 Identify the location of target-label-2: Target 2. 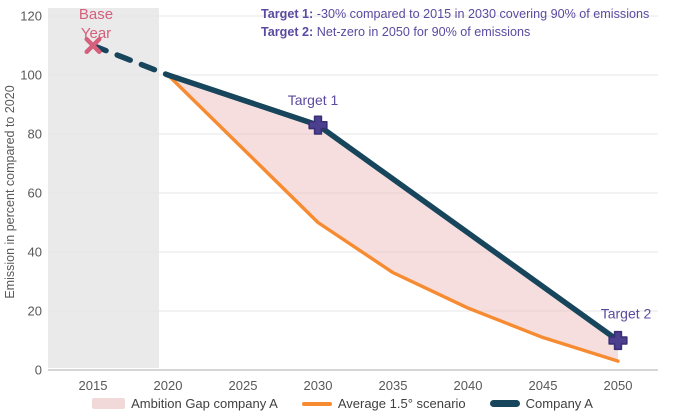
(626, 314).